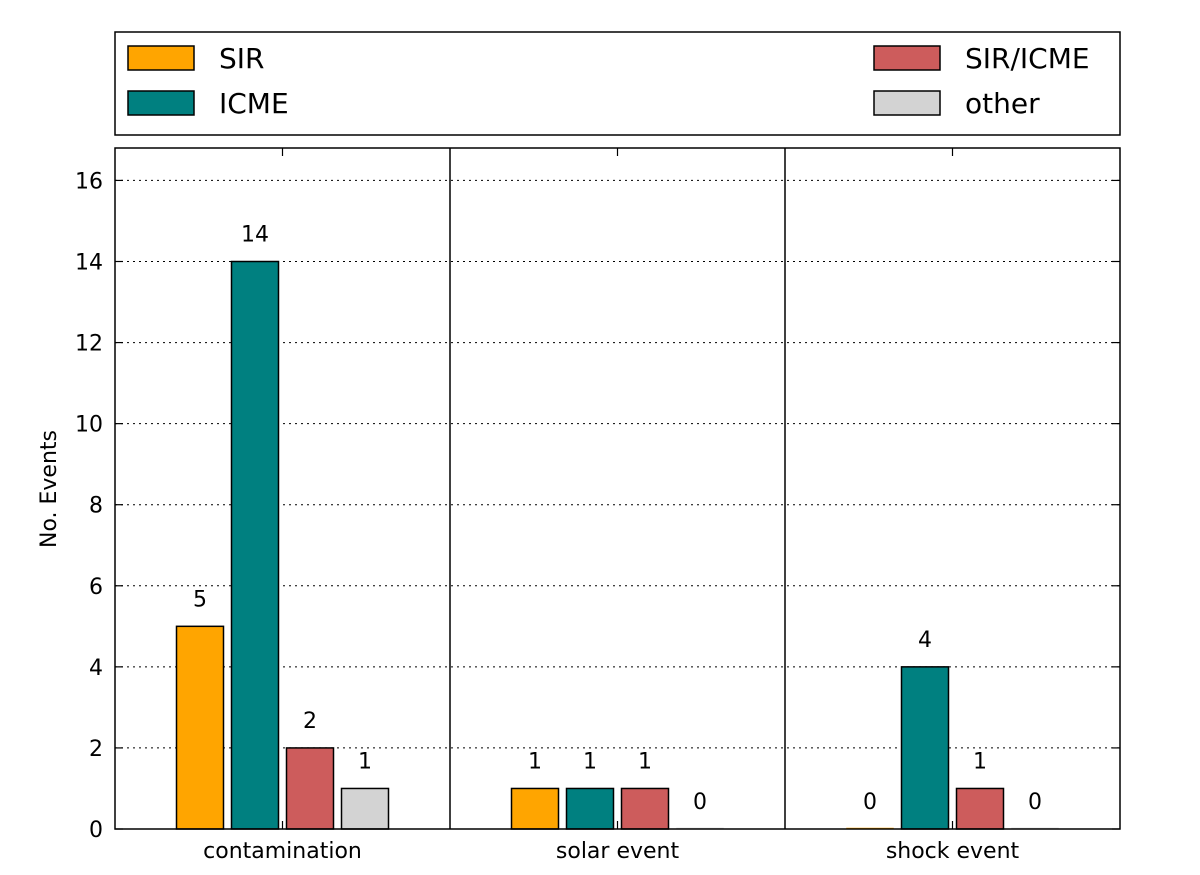 The width and height of the screenshot is (1200, 875). I want to click on legend-label-icme: ICME, so click(254, 103).